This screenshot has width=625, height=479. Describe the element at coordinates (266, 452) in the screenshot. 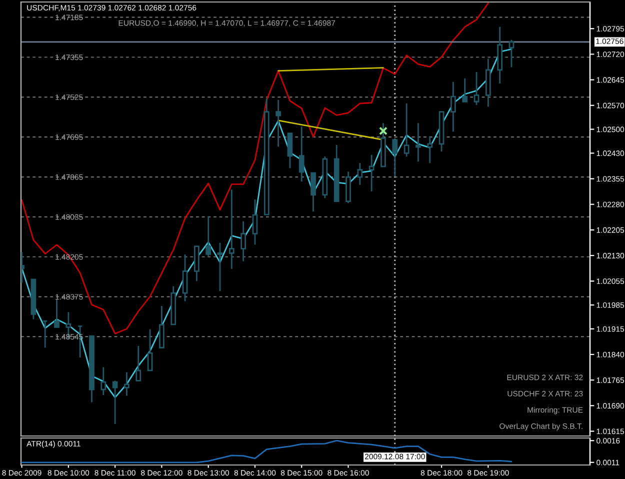

I see `line-series` at that location.